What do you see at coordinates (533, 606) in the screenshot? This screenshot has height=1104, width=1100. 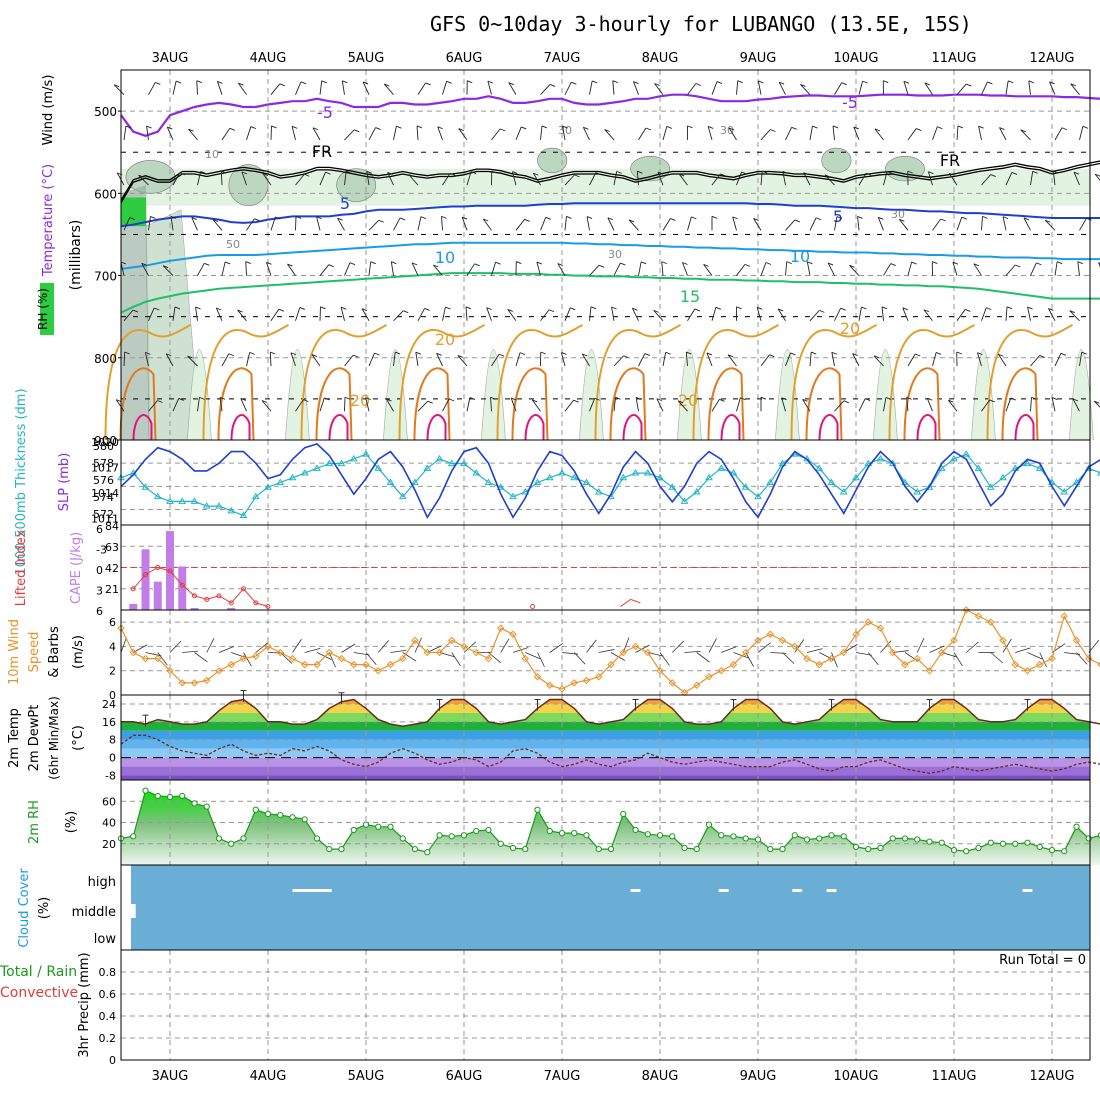 I see `li-point` at bounding box center [533, 606].